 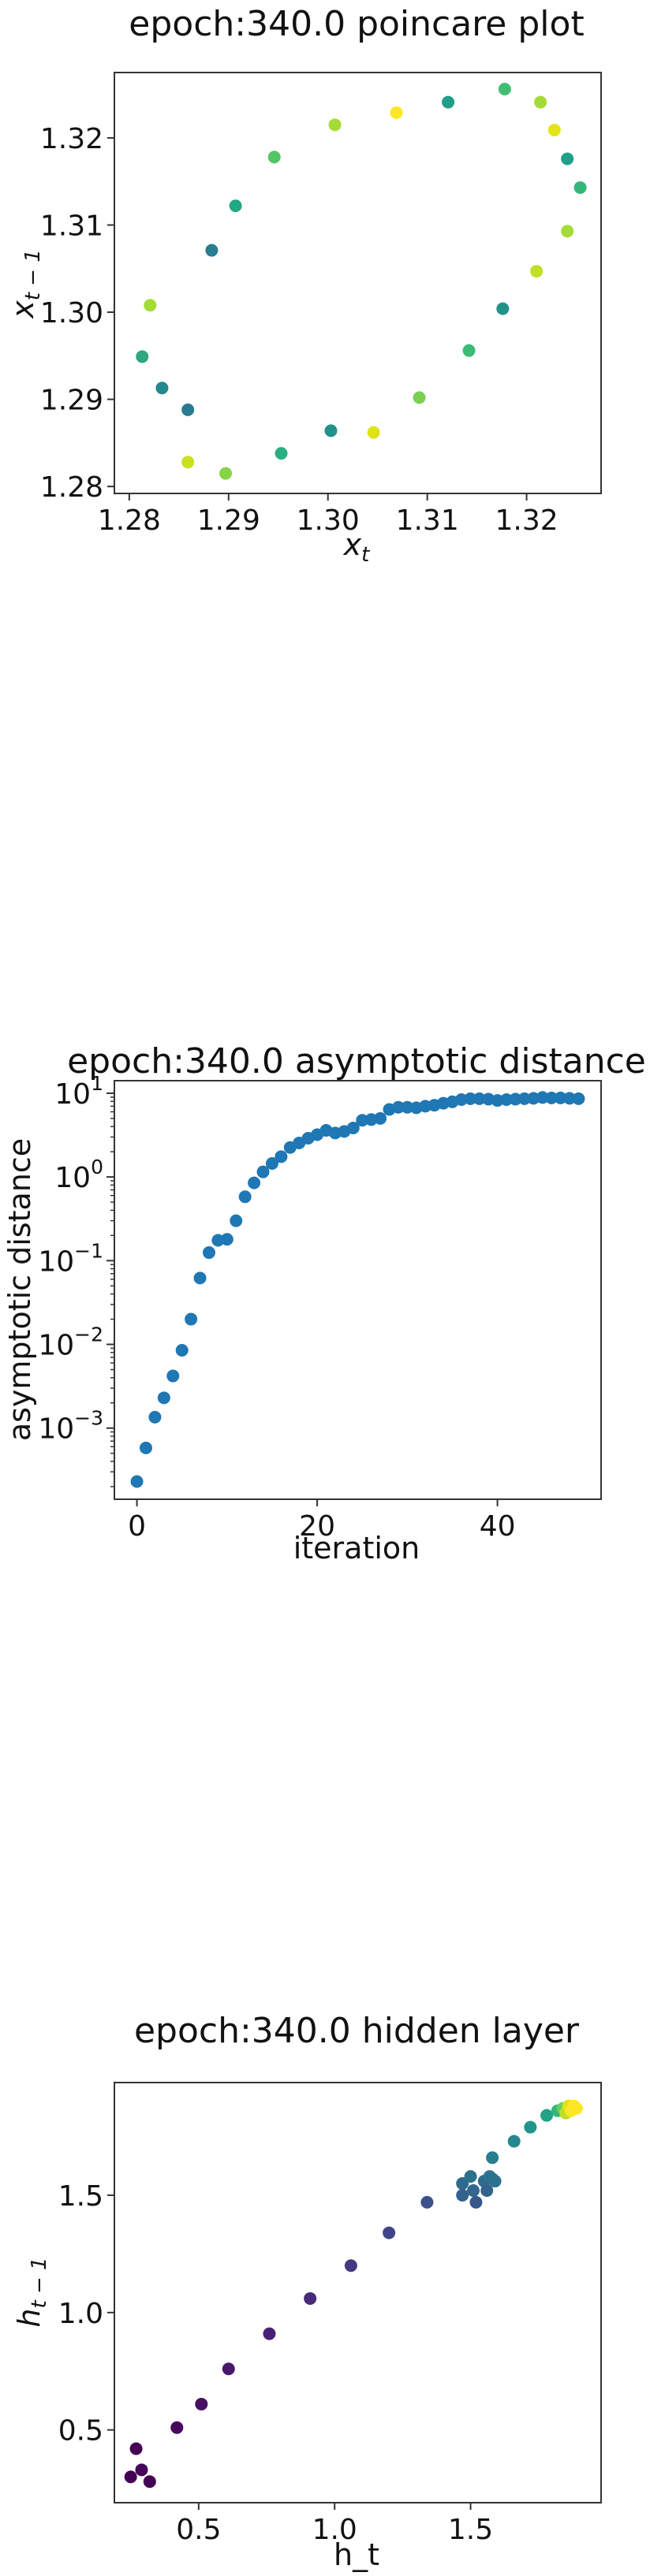 I want to click on hidden-layer-points, so click(x=353, y=2294).